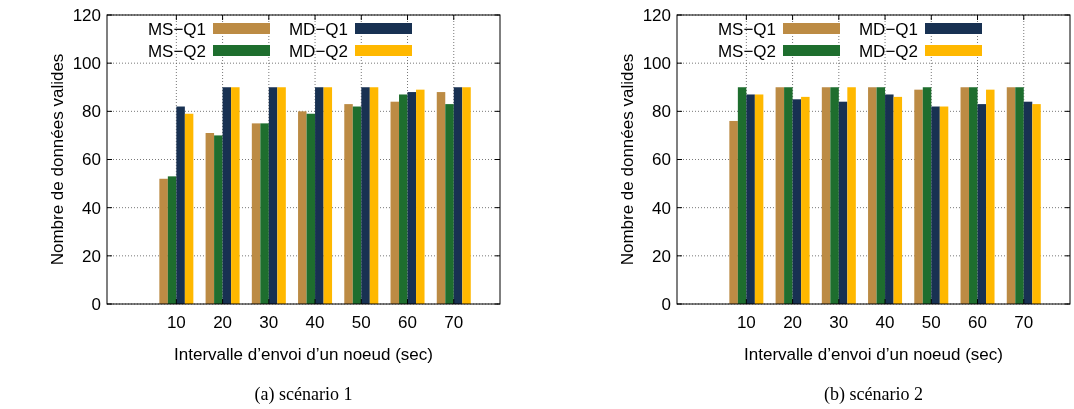 This screenshot has width=1074, height=409. What do you see at coordinates (303, 394) in the screenshot?
I see `text: (a) scénario 1` at bounding box center [303, 394].